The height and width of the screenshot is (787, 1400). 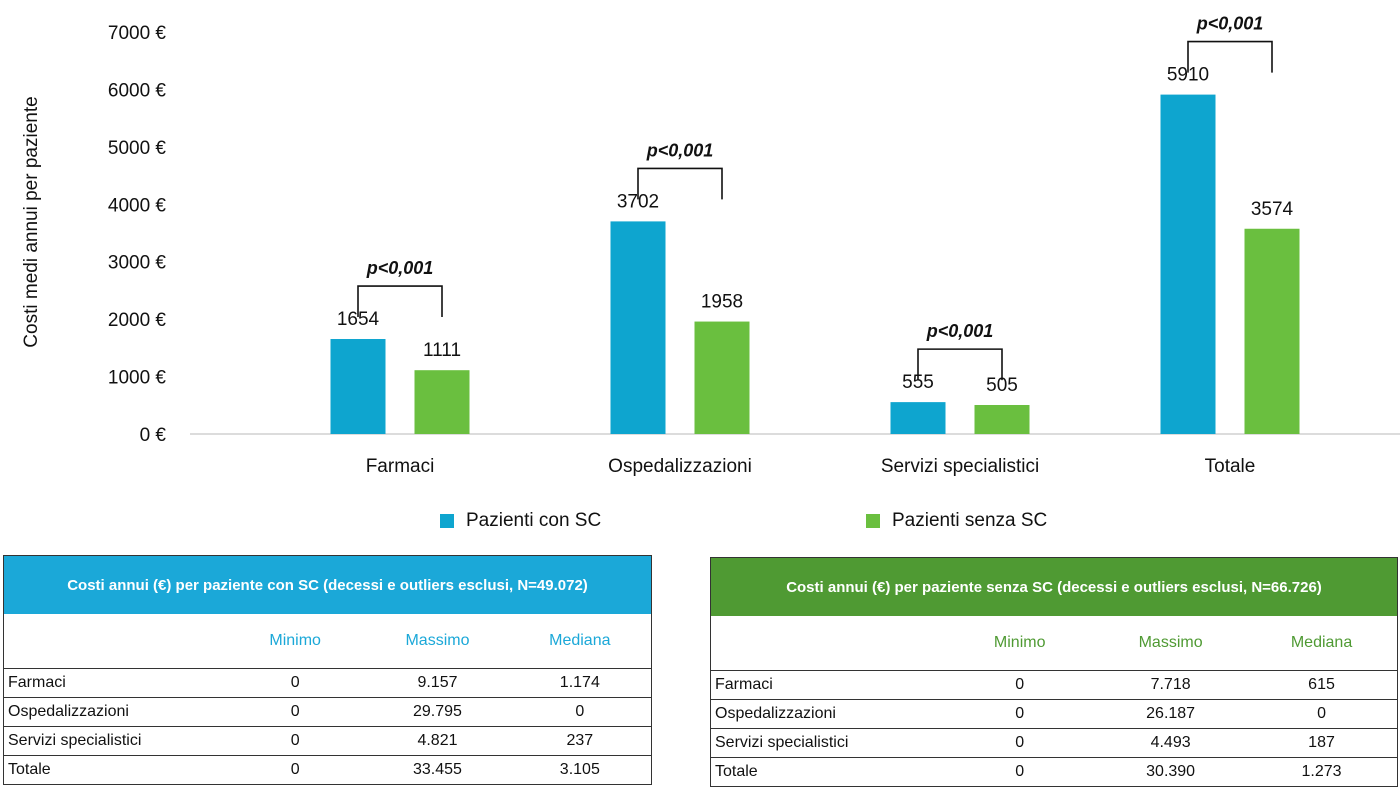 I want to click on table-row: Ospedalizzazioni 0 26.187 0, so click(x=1054, y=714).